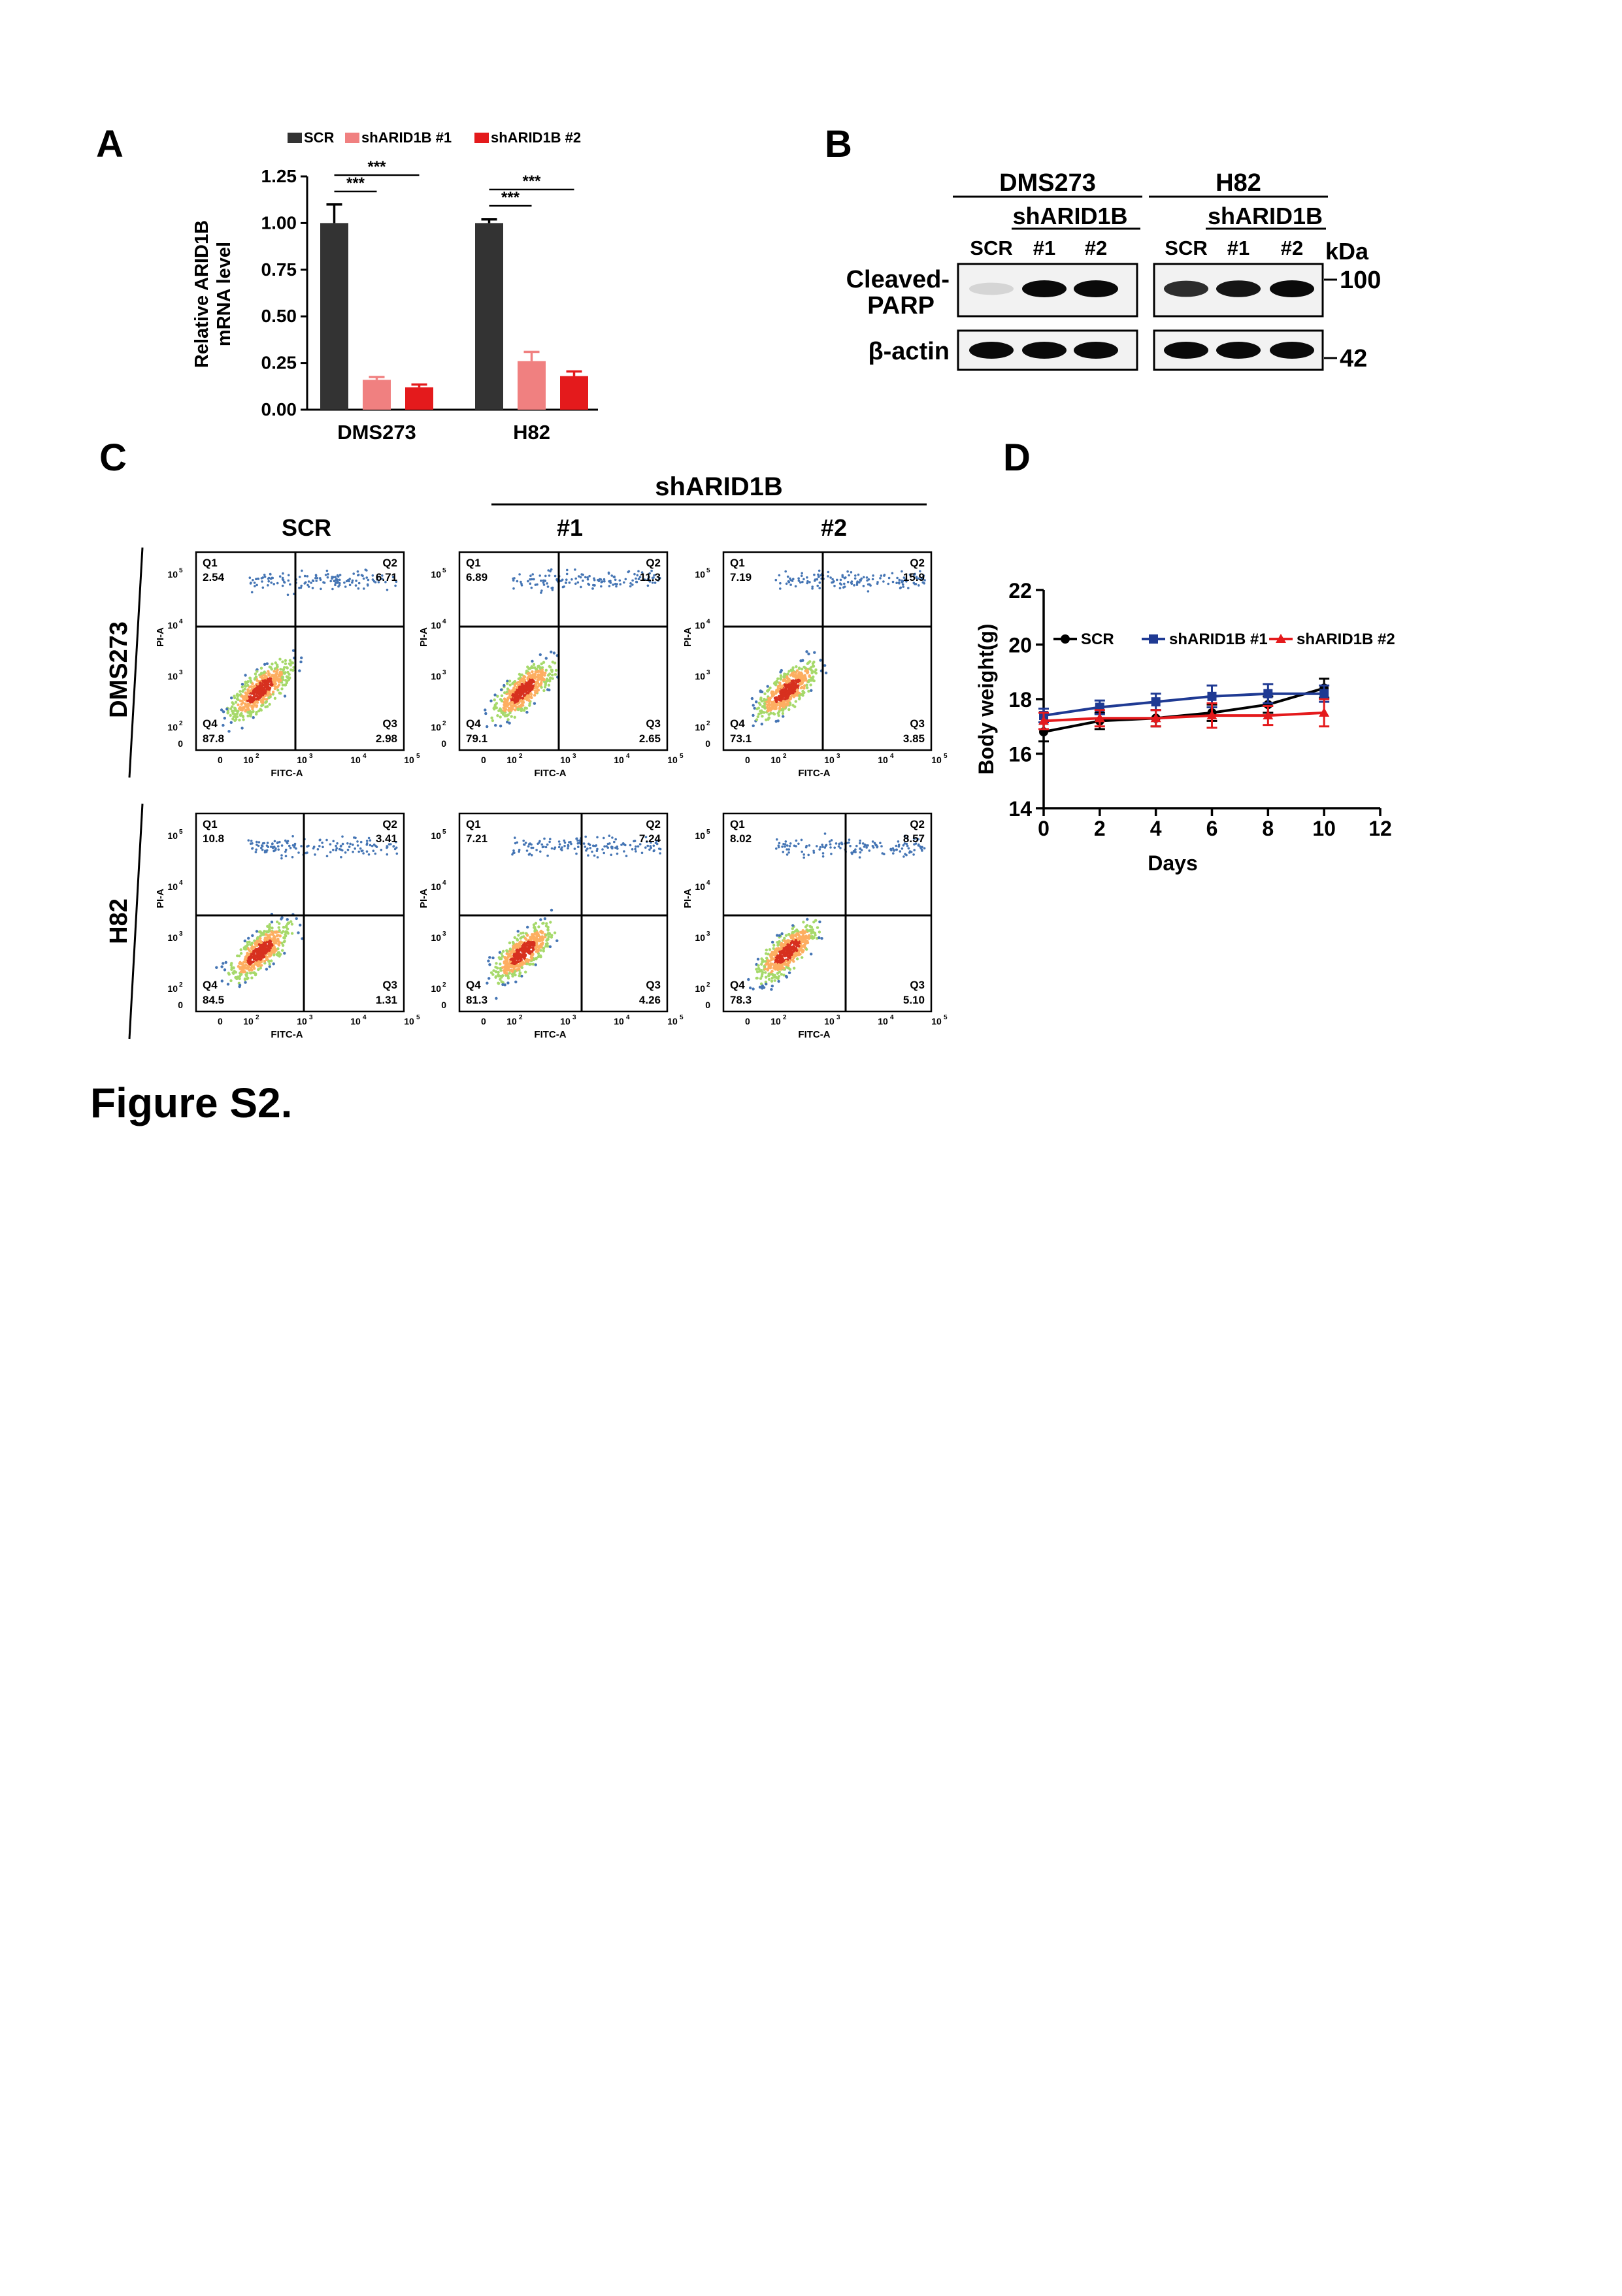 This screenshot has height=2296, width=1622. Describe the element at coordinates (687, 637) in the screenshot. I see `y-axis-label: PI-A` at that location.